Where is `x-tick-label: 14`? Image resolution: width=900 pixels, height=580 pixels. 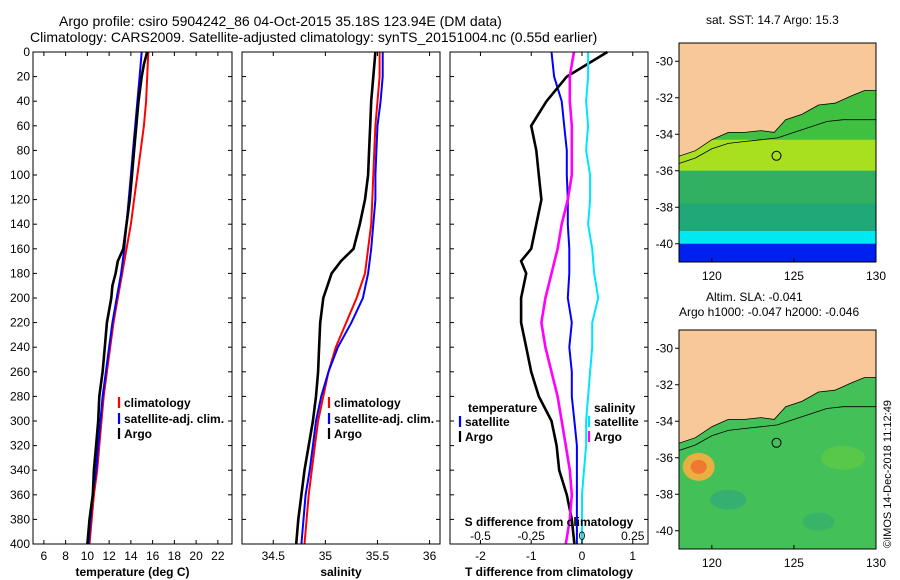 x-tick-label: 14 is located at coordinates (131, 556).